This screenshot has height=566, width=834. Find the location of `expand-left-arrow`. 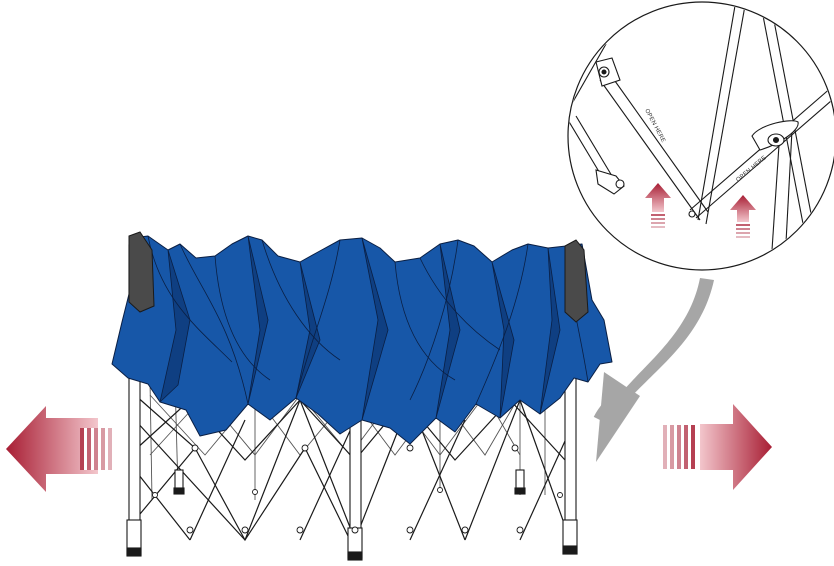

expand-left-arrow is located at coordinates (60, 449).